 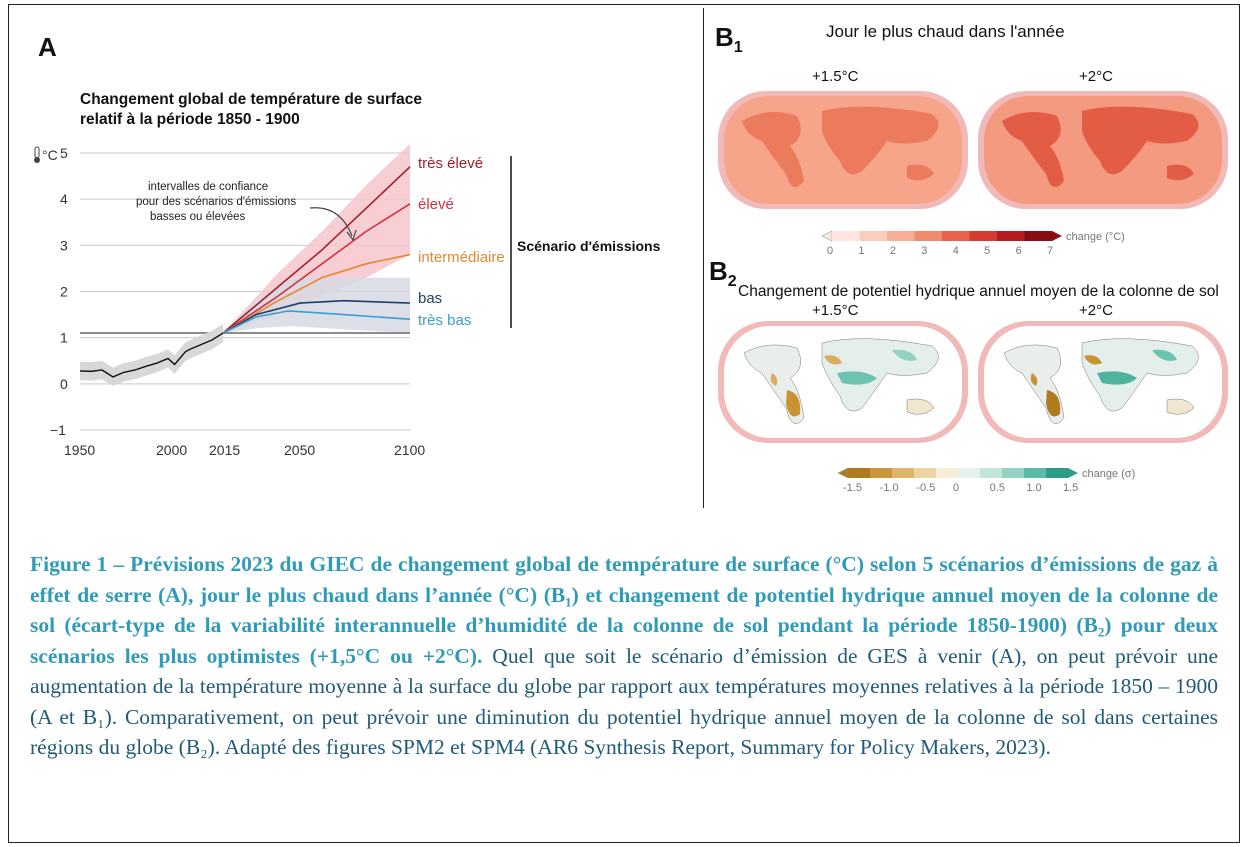 What do you see at coordinates (1108, 474) in the screenshot?
I see `cbar2-unit: change (σ)` at bounding box center [1108, 474].